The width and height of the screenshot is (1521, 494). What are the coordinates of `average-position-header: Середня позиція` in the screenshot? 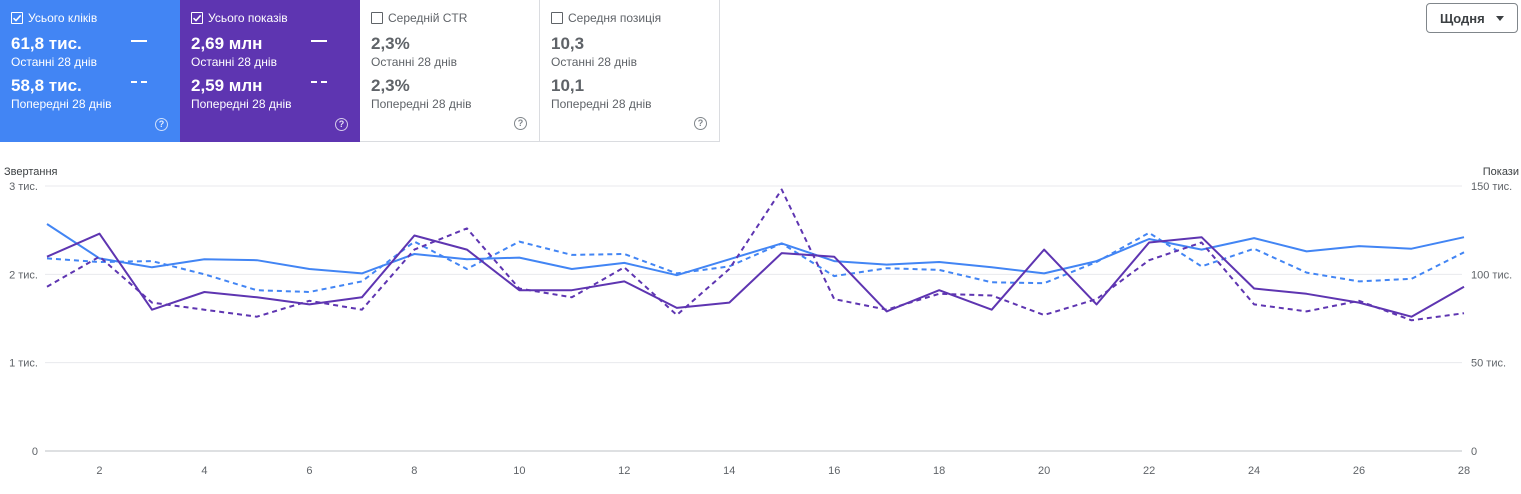 It's located at (606, 18).